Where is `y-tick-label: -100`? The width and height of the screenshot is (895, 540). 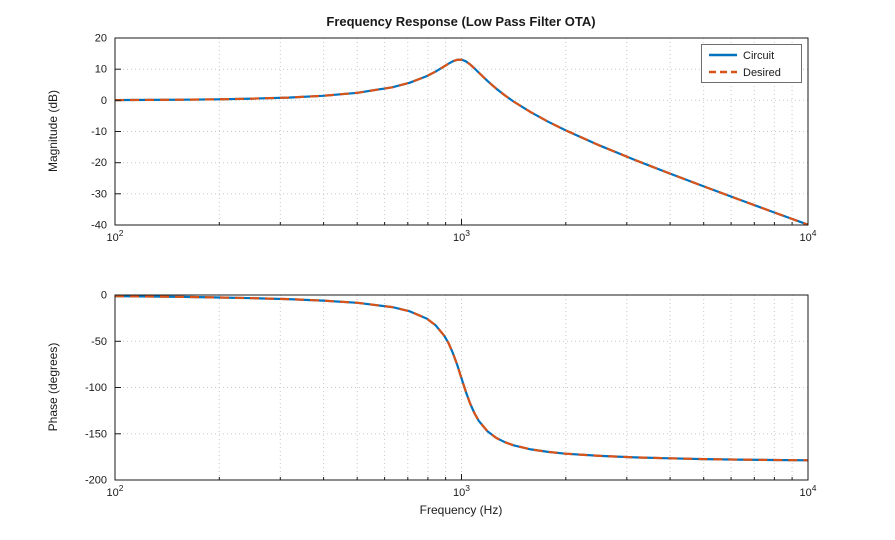 y-tick-label: -100 is located at coordinates (96, 388).